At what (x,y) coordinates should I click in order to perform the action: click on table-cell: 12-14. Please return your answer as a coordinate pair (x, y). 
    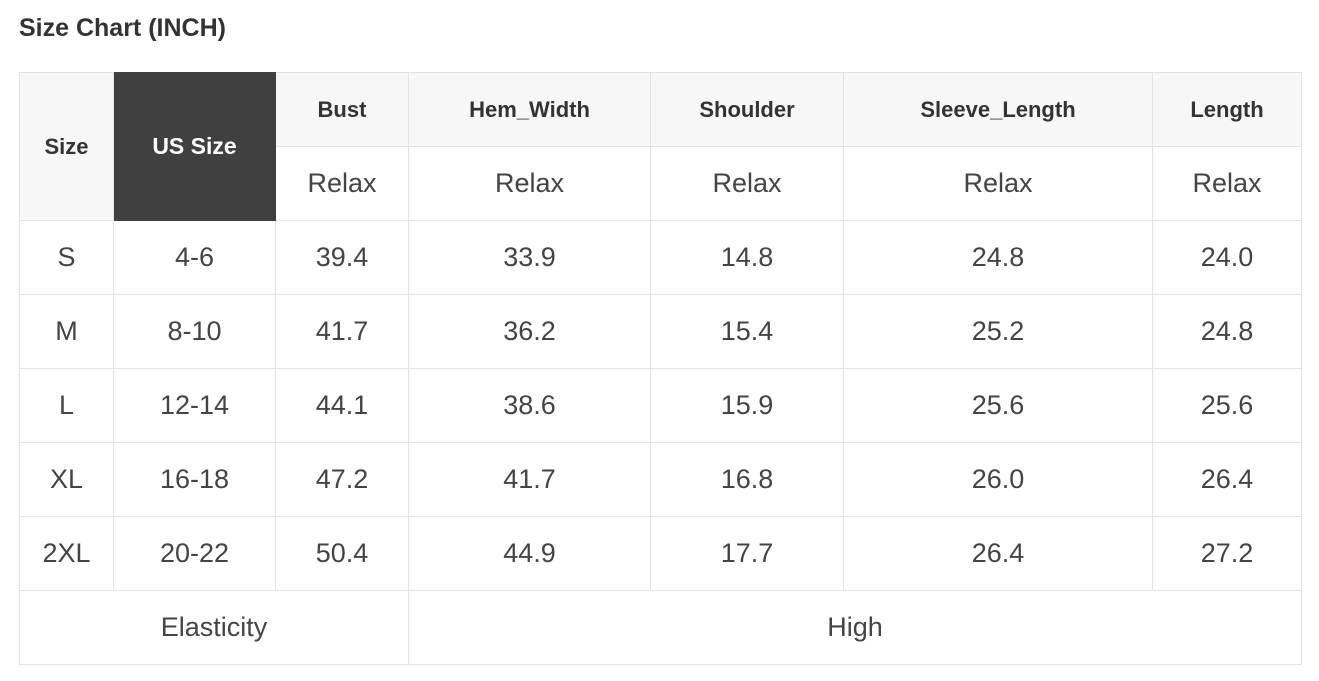
    Looking at the image, I should click on (194, 405).